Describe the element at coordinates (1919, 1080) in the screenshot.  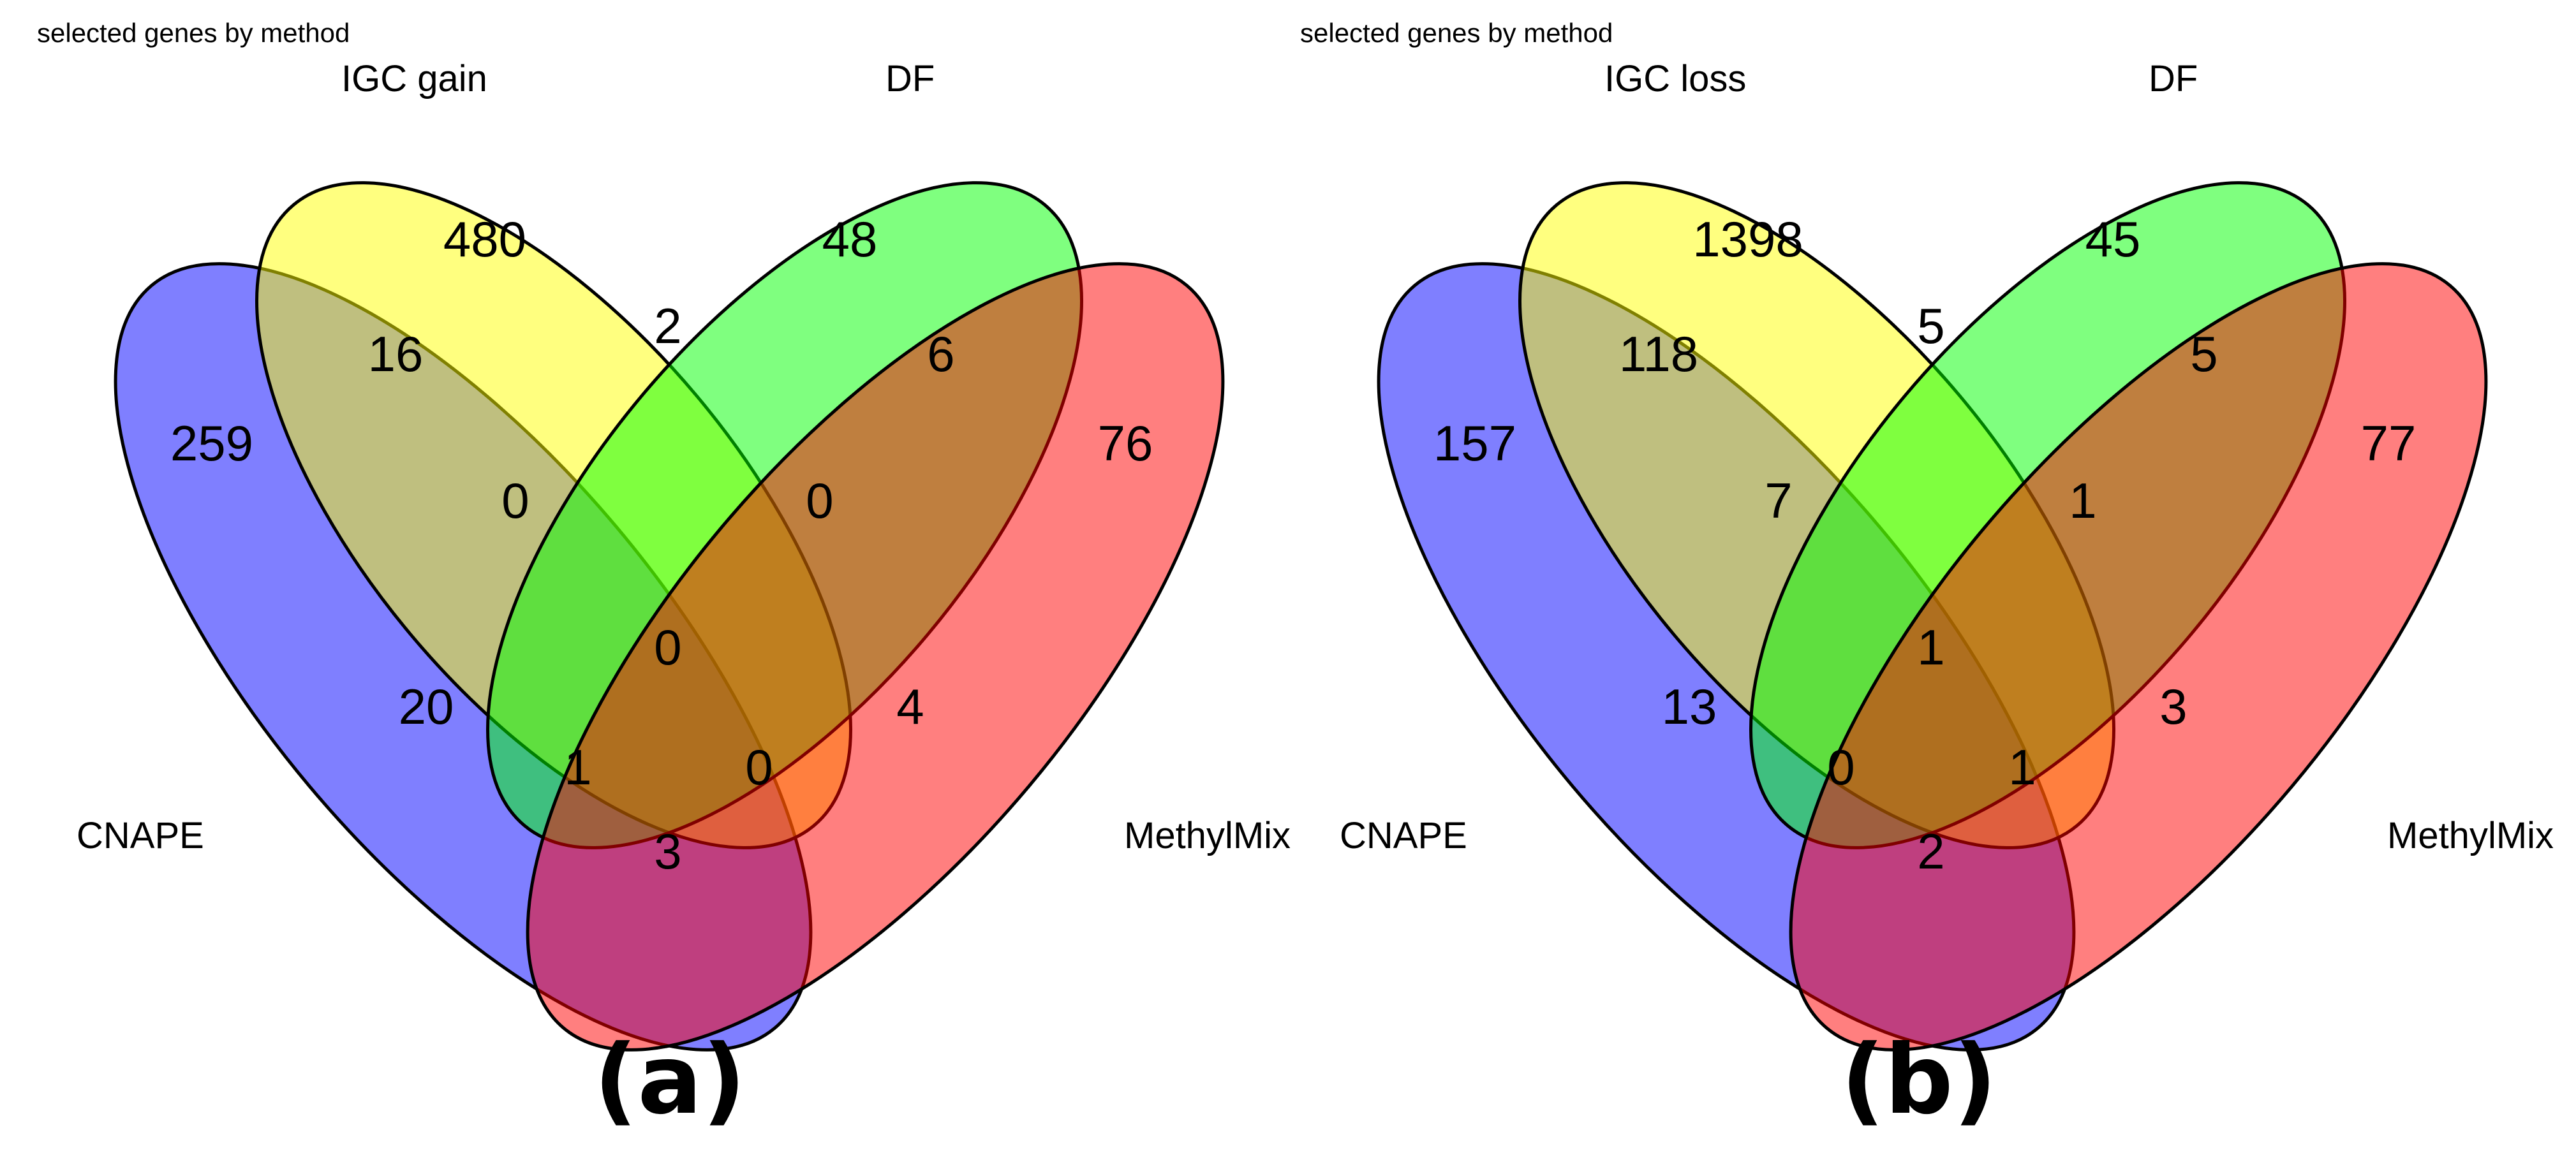
I see `panel-letter-b: (b)` at that location.